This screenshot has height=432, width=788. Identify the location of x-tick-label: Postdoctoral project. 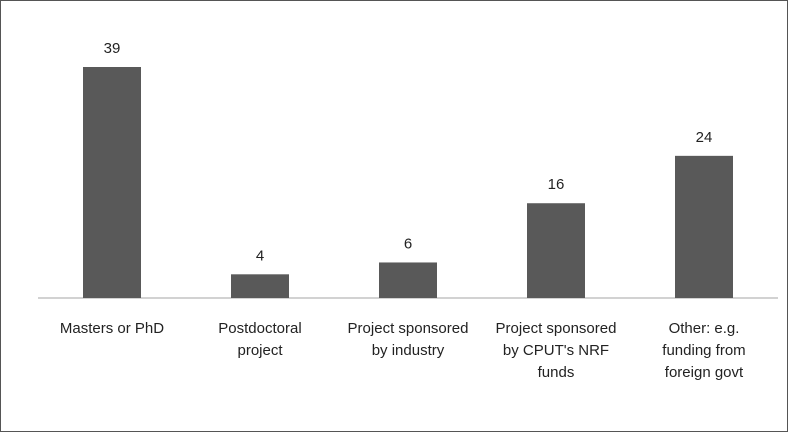
(260, 339).